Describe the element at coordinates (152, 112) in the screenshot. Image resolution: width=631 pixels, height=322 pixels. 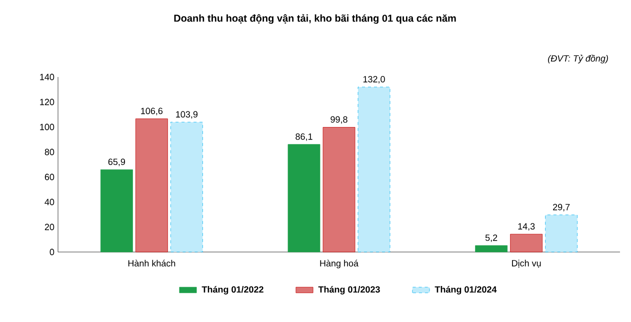
I see `data-label: 106,6` at that location.